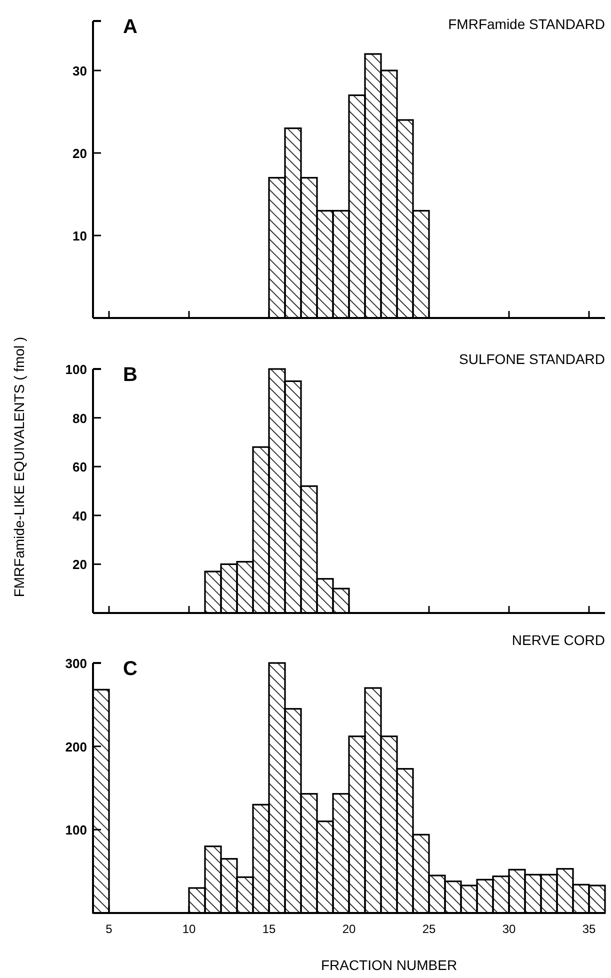 Image resolution: width=611 pixels, height=978 pixels. Describe the element at coordinates (269, 929) in the screenshot. I see `x-tick-label: 15` at that location.